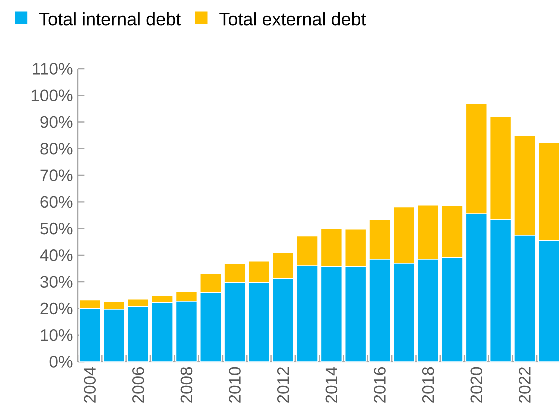 The image size is (560, 417). Describe the element at coordinates (56, 228) in the screenshot. I see `y-tick-label: 50%` at that location.